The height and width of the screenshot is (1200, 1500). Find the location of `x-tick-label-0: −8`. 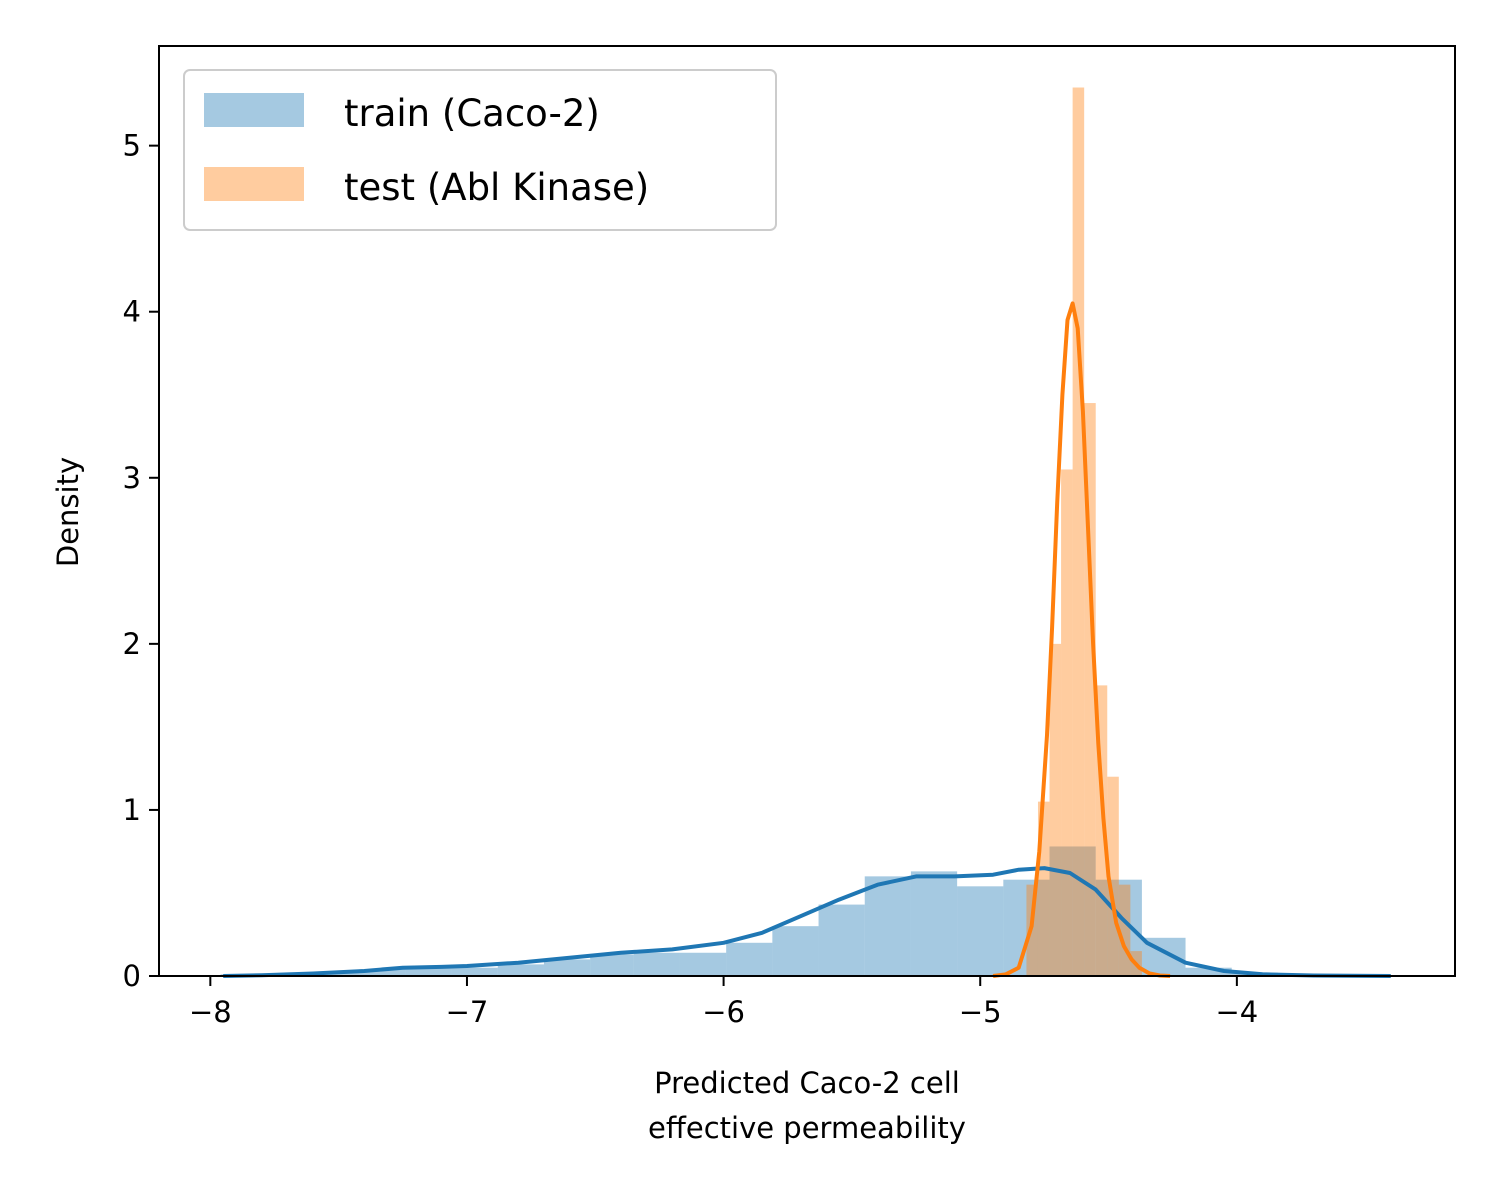

x-tick-label-0: −8 is located at coordinates (210, 1012).